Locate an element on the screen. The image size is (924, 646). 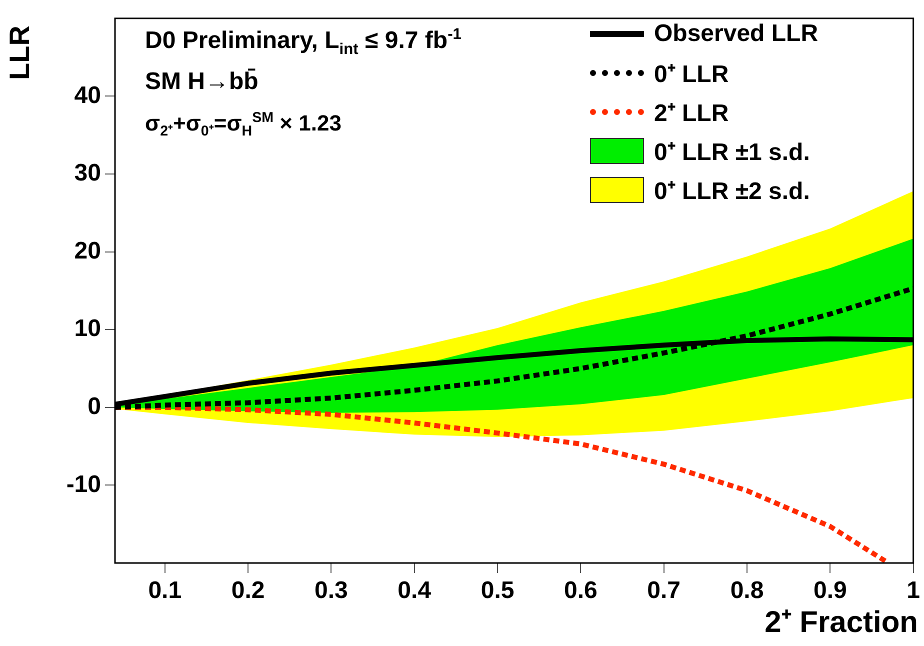
y-tick-label: 10 is located at coordinates (87, 328).